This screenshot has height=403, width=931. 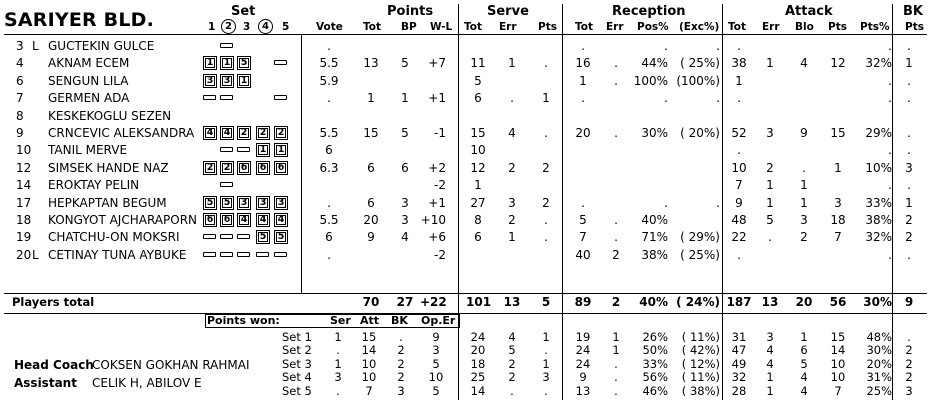 What do you see at coordinates (739, 98) in the screenshot?
I see `stat-atot: .` at bounding box center [739, 98].